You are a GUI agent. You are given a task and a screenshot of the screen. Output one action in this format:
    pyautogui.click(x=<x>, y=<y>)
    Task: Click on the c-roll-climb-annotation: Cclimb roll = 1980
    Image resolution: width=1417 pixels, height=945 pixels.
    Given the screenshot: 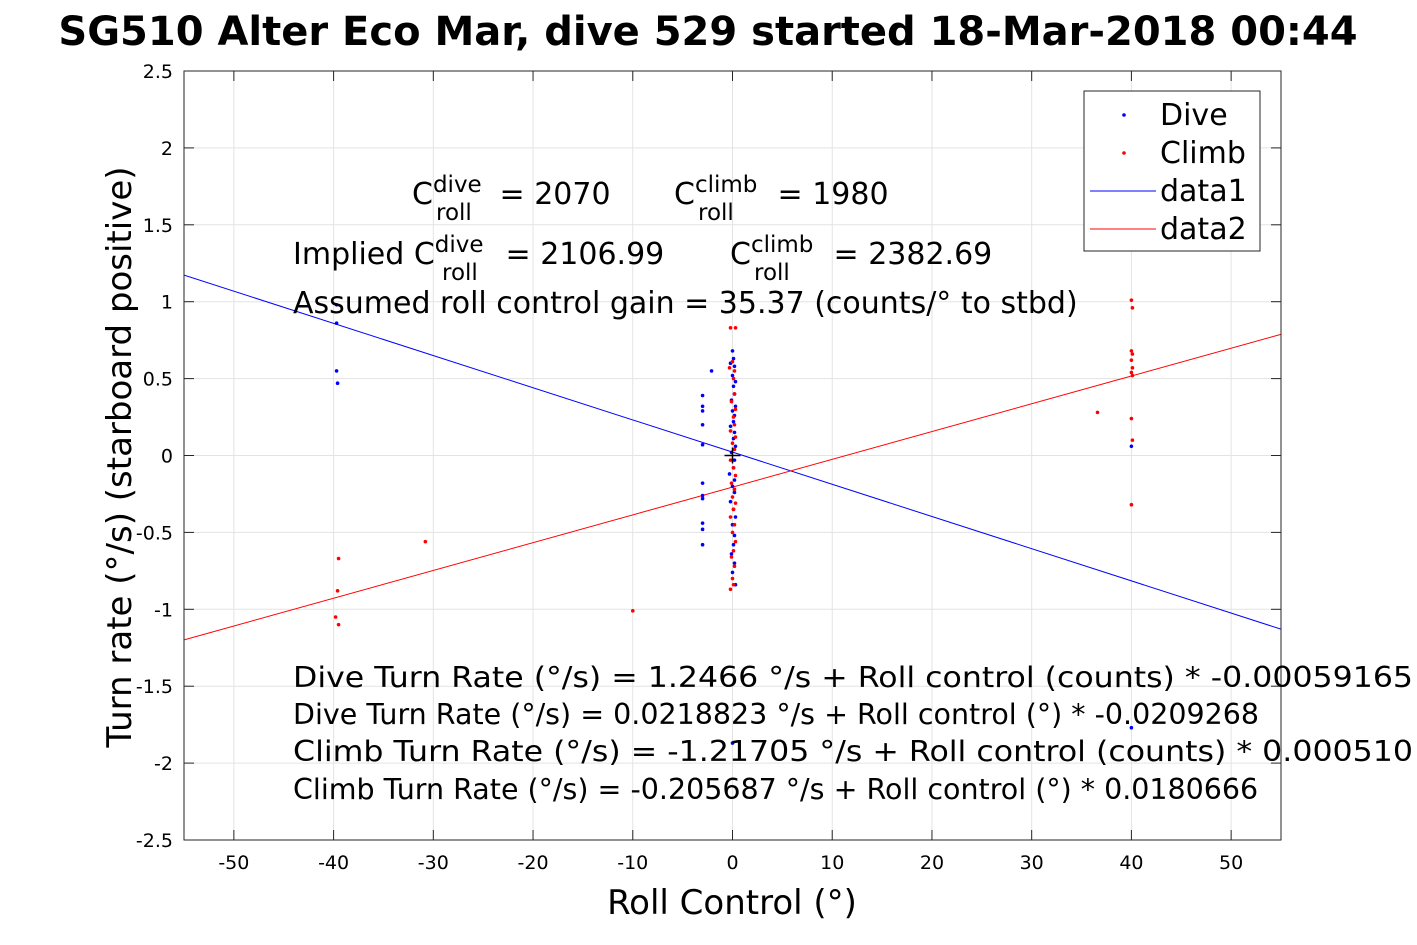 What is the action you would take?
    pyautogui.click(x=781, y=199)
    